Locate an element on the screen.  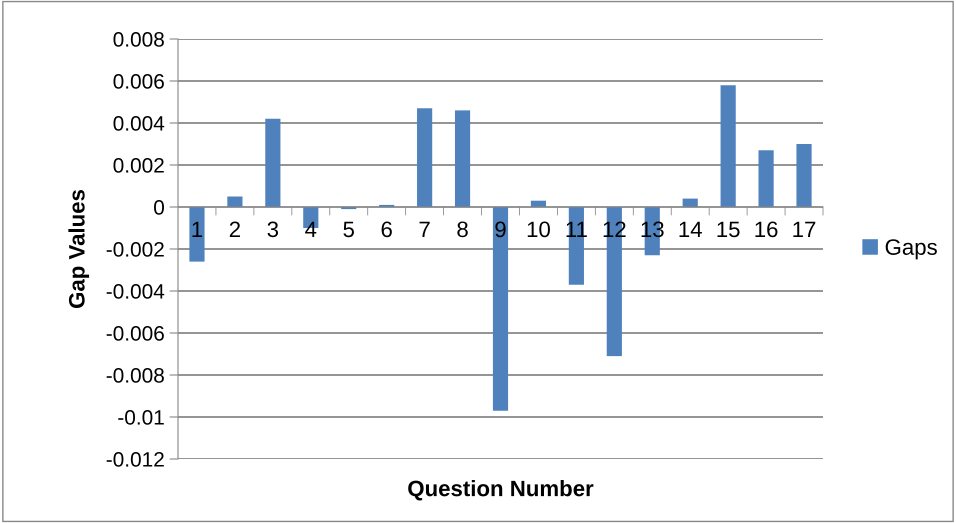
y-tick-label: -0.006 is located at coordinates (135, 333).